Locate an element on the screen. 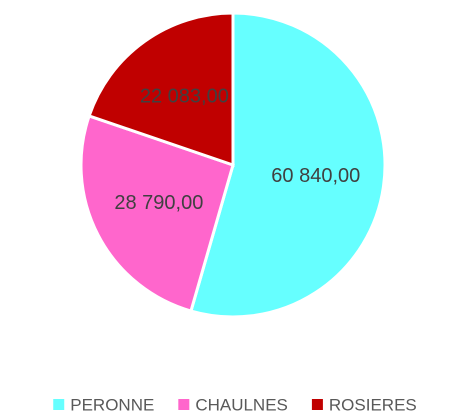 The image size is (470, 416). legend-label: PERONNE is located at coordinates (112, 404).